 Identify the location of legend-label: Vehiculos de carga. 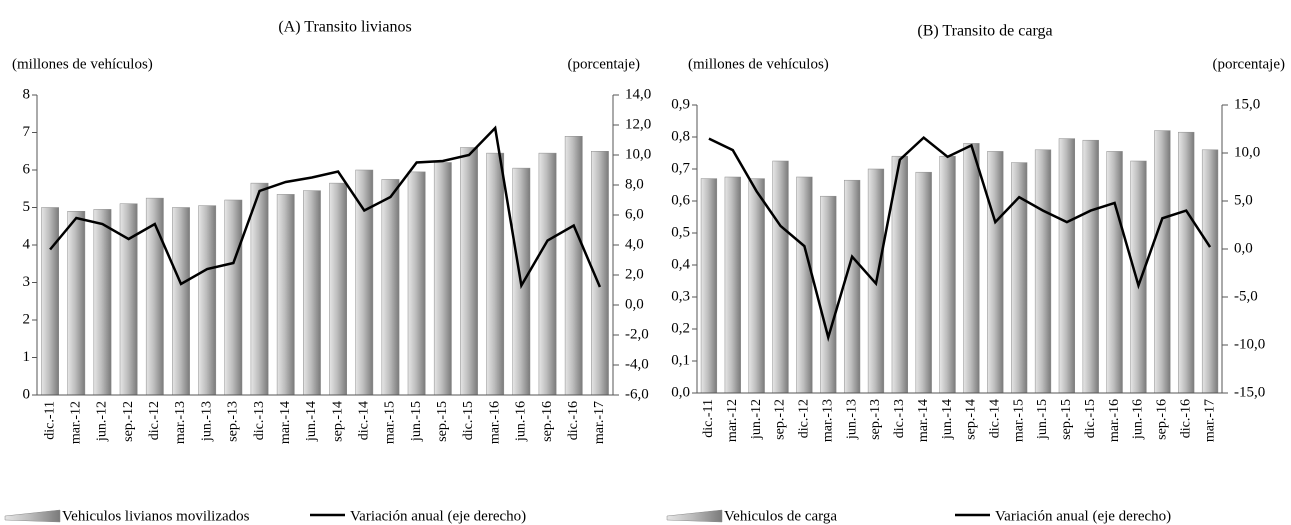
(780, 516).